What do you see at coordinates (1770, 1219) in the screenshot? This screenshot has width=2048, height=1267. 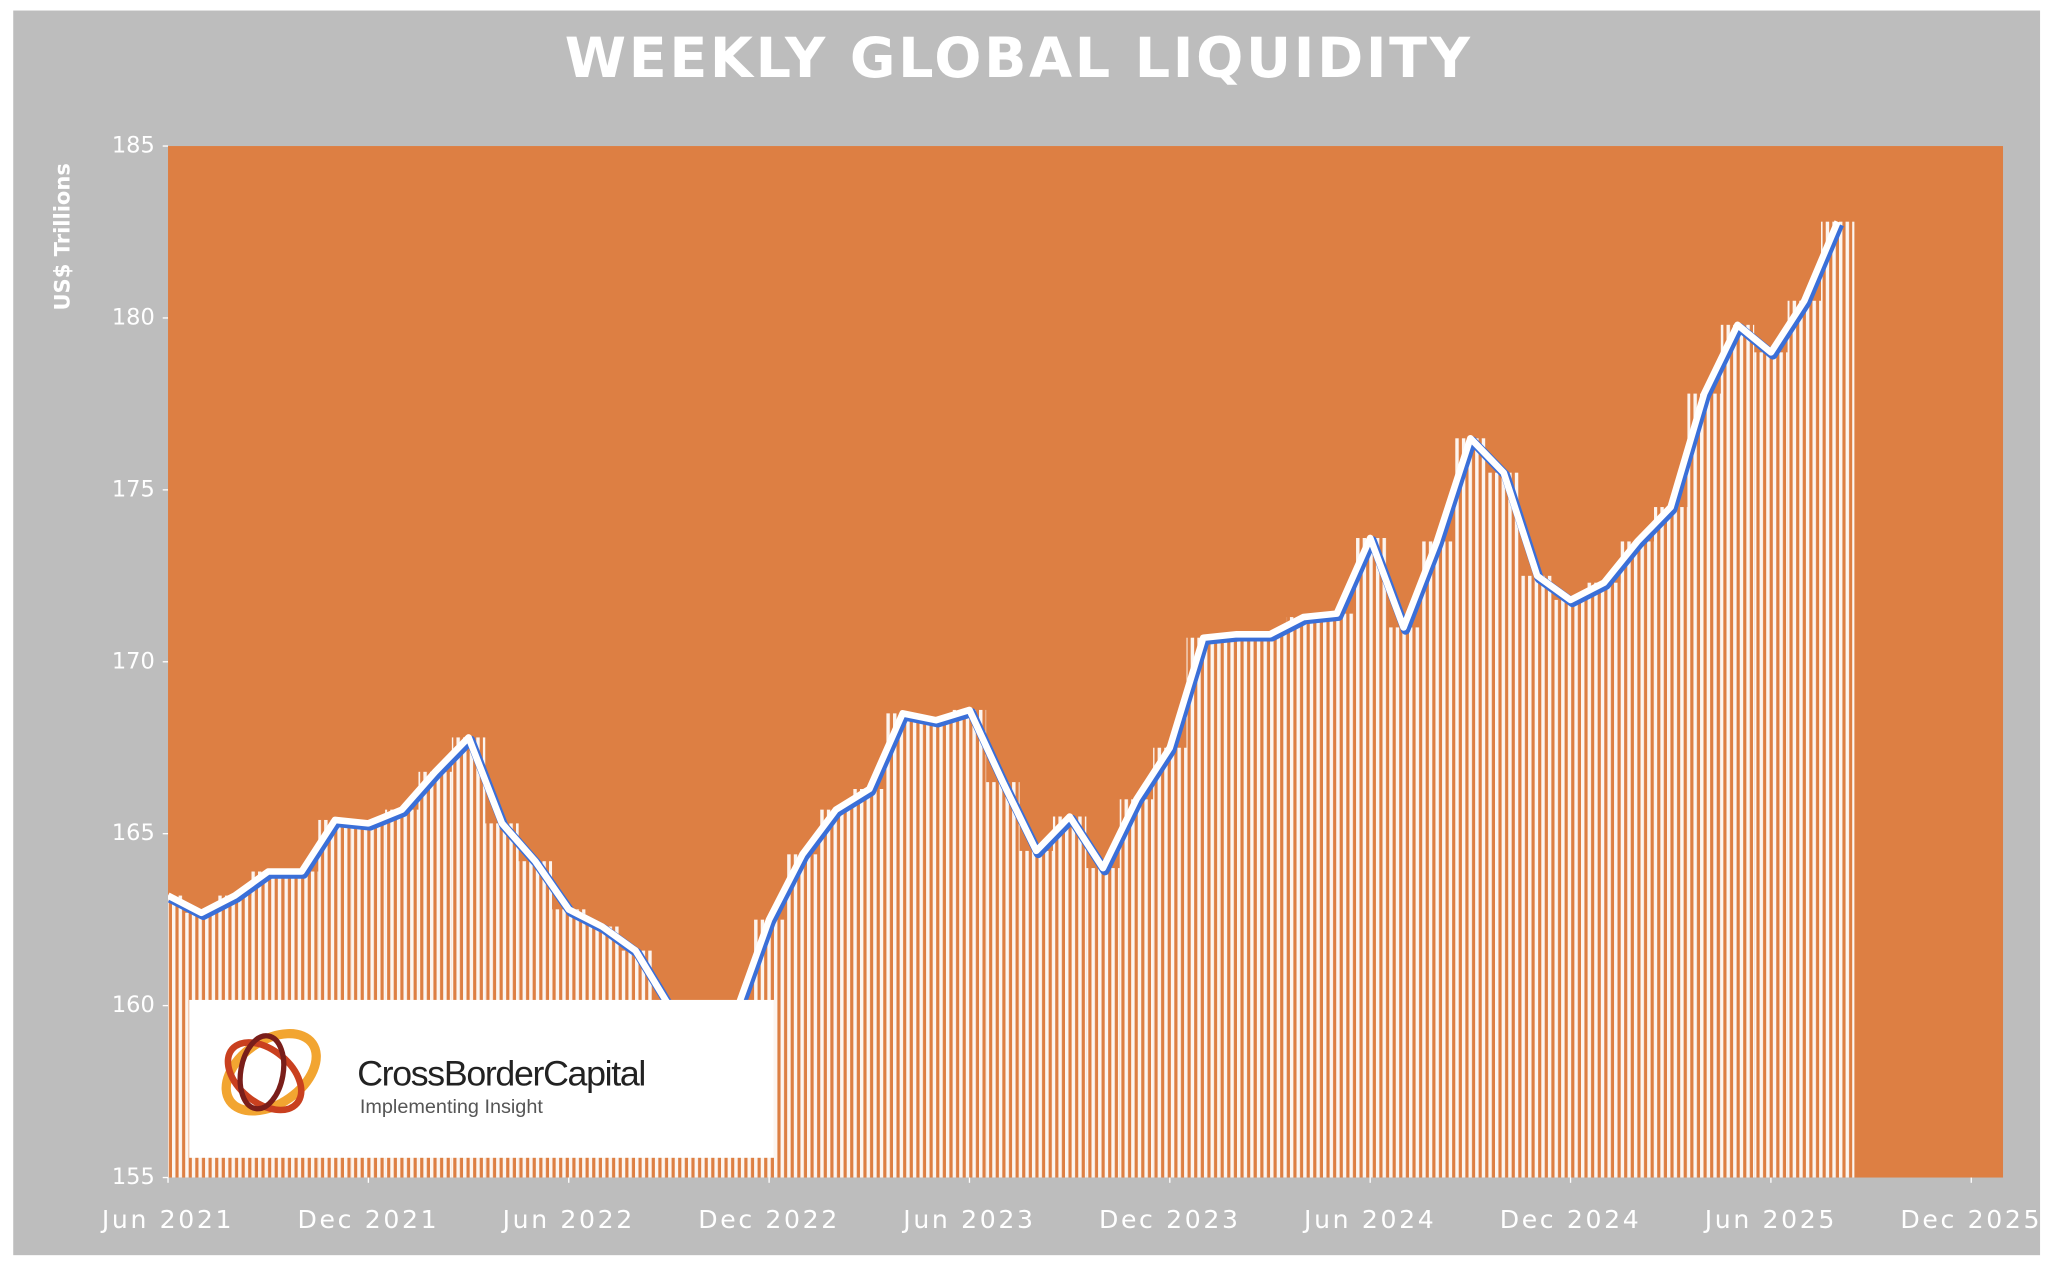 I see `x-tick-label: Jun 2025` at bounding box center [1770, 1219].